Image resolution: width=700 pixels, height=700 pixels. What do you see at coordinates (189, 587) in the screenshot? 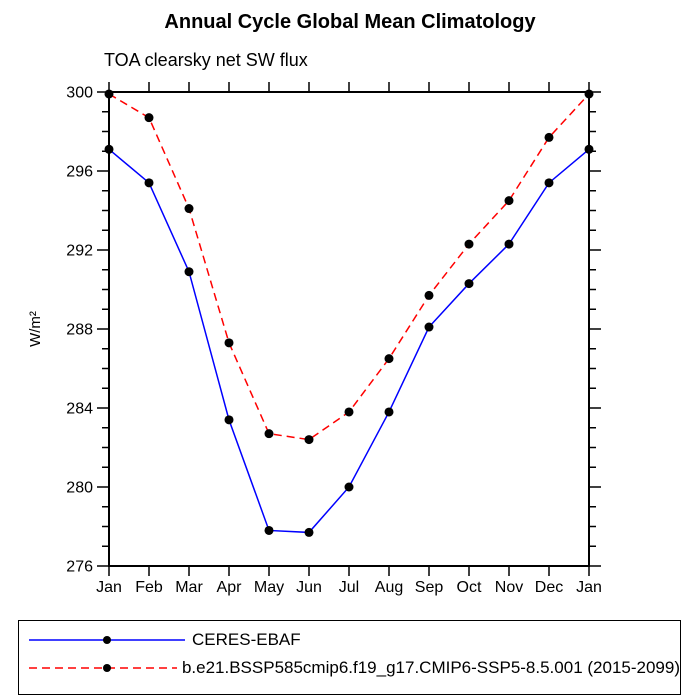
I see `x-tick-label: Mar` at bounding box center [189, 587].